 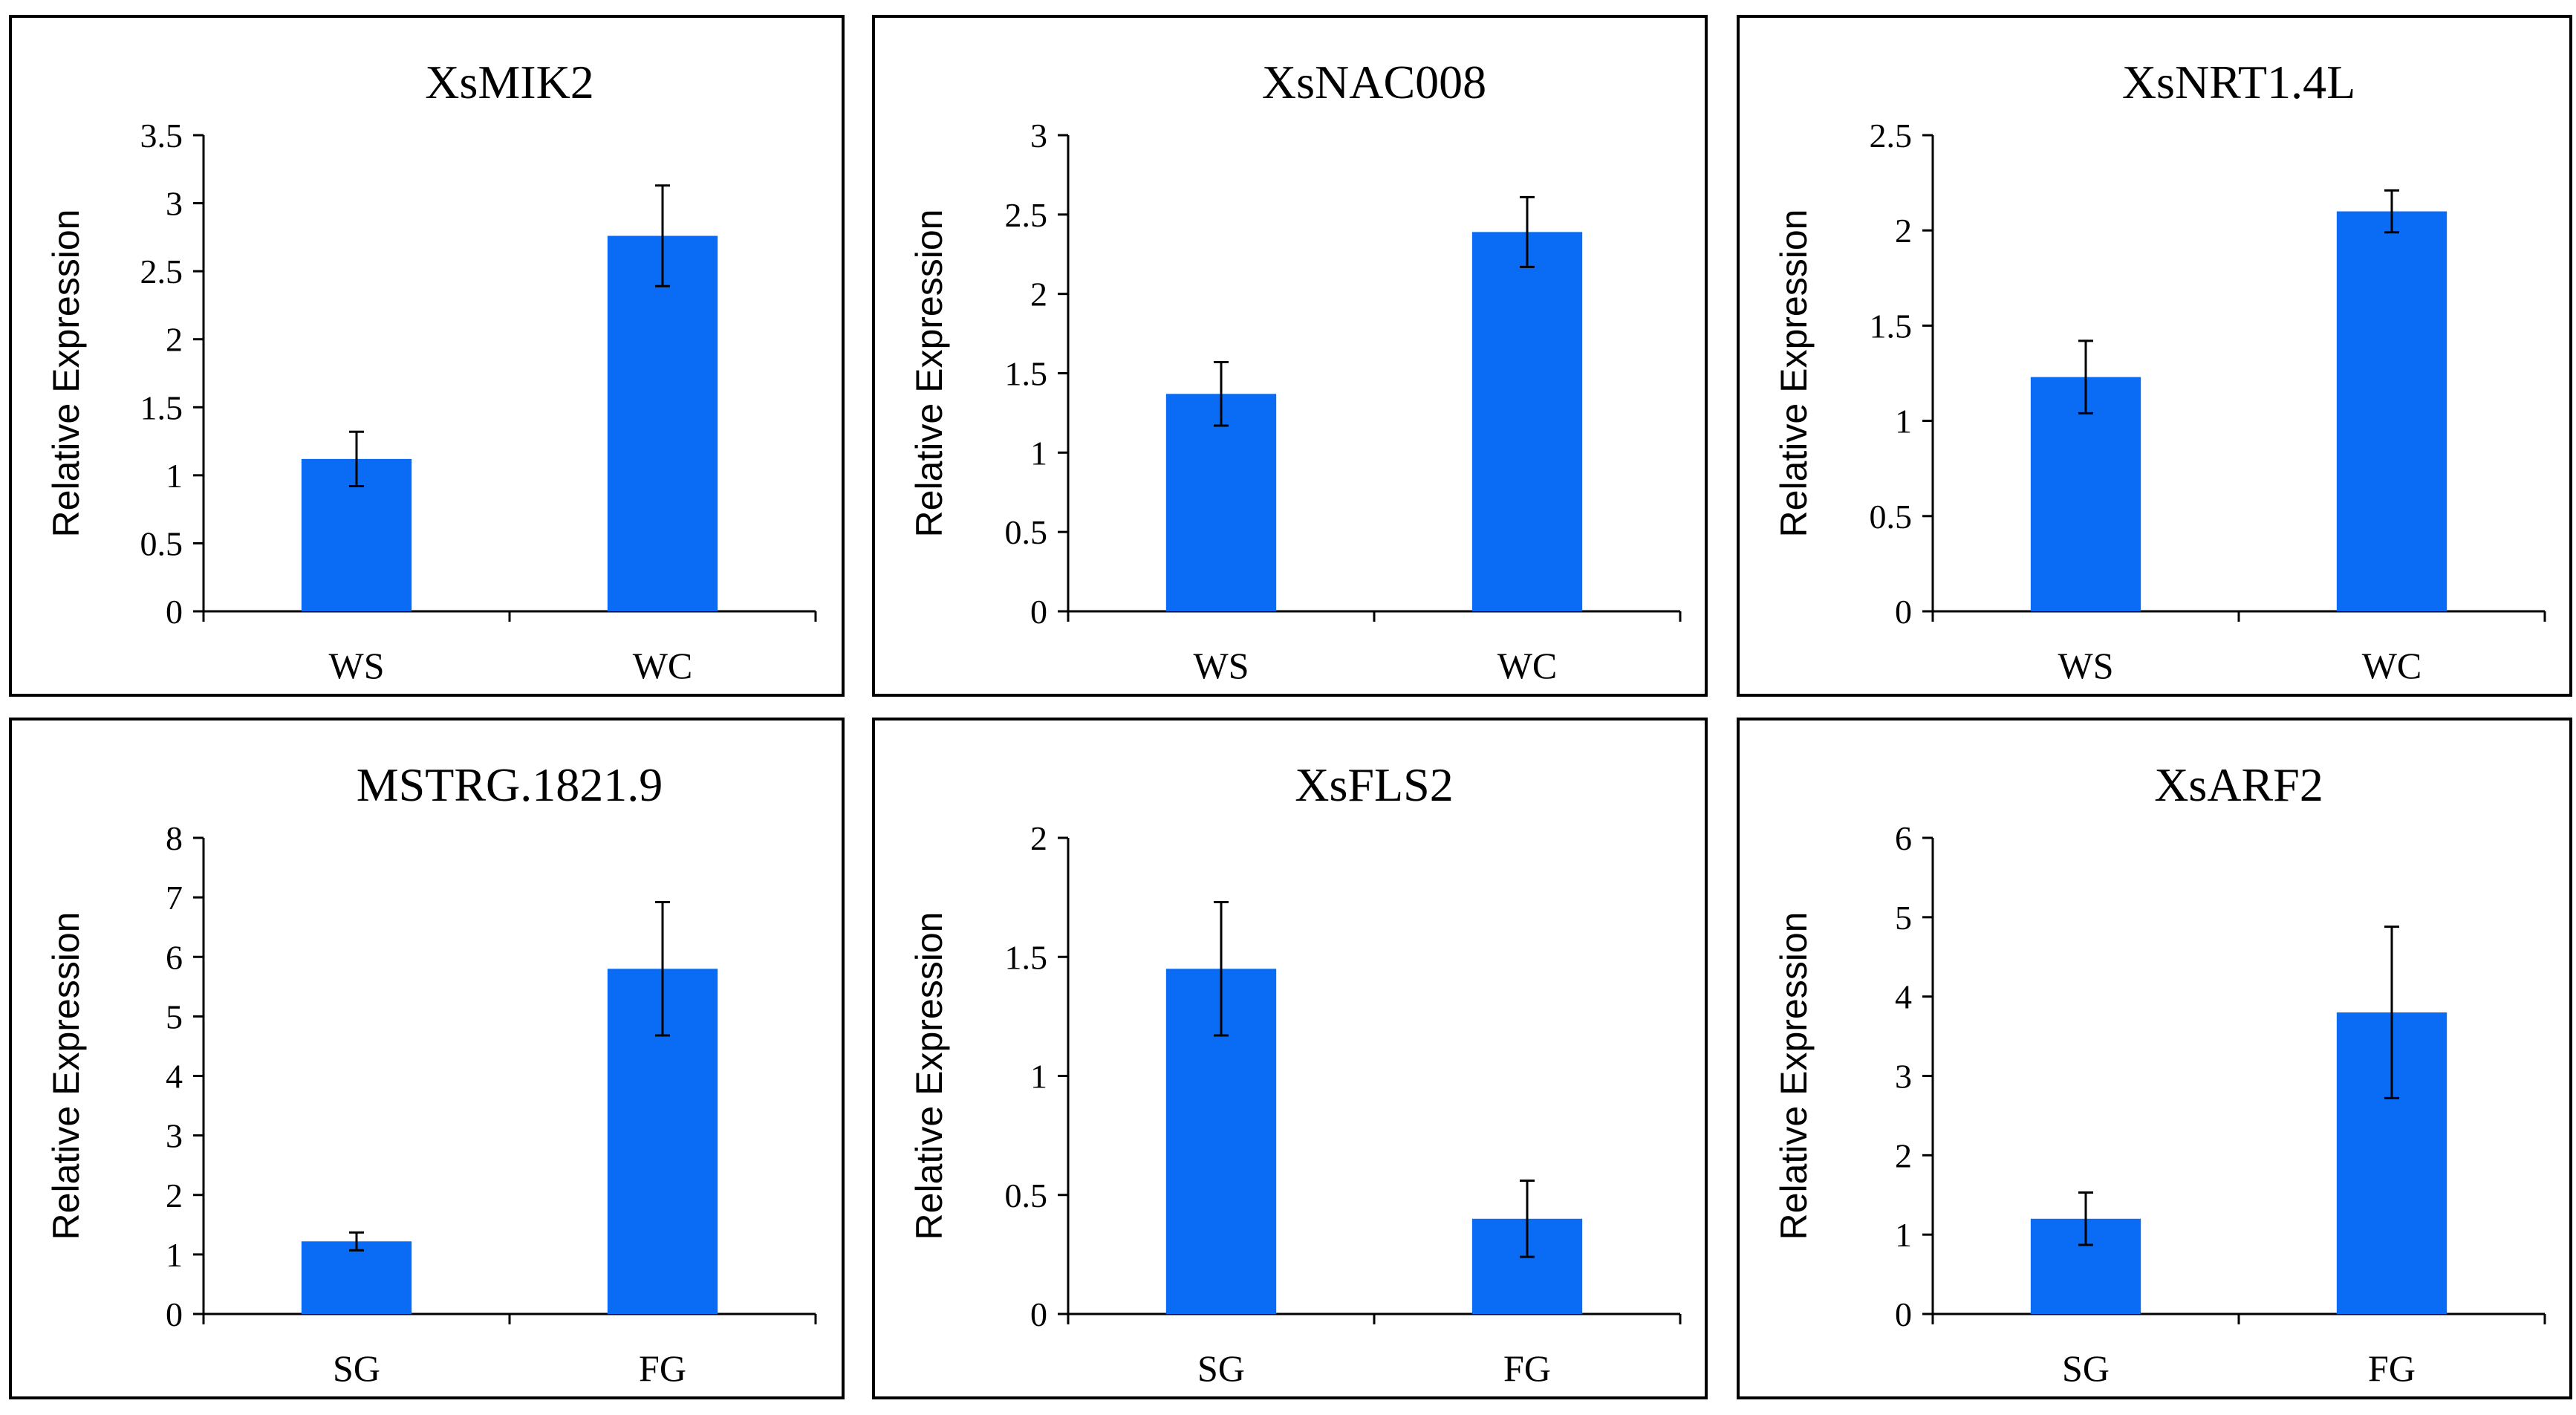 I want to click on bar-sg, so click(x=356, y=1277).